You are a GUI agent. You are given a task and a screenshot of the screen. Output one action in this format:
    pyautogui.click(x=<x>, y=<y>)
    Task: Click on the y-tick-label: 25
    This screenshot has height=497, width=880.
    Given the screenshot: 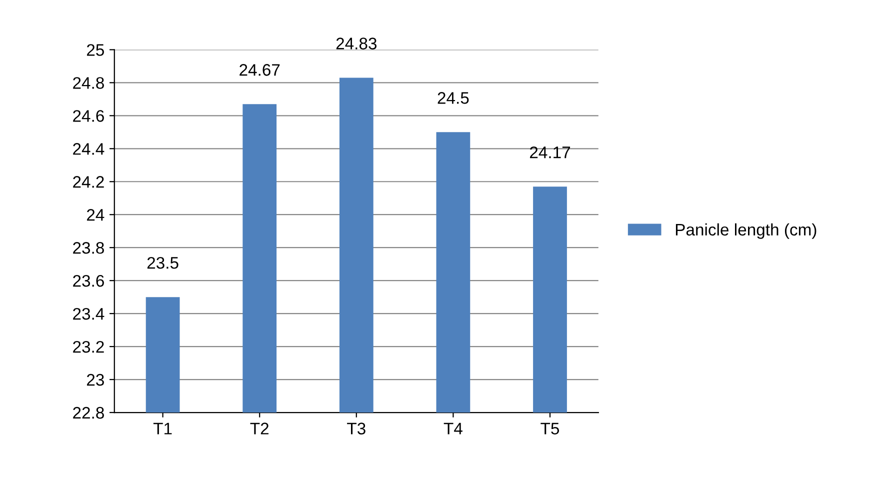 What is the action you would take?
    pyautogui.click(x=95, y=50)
    